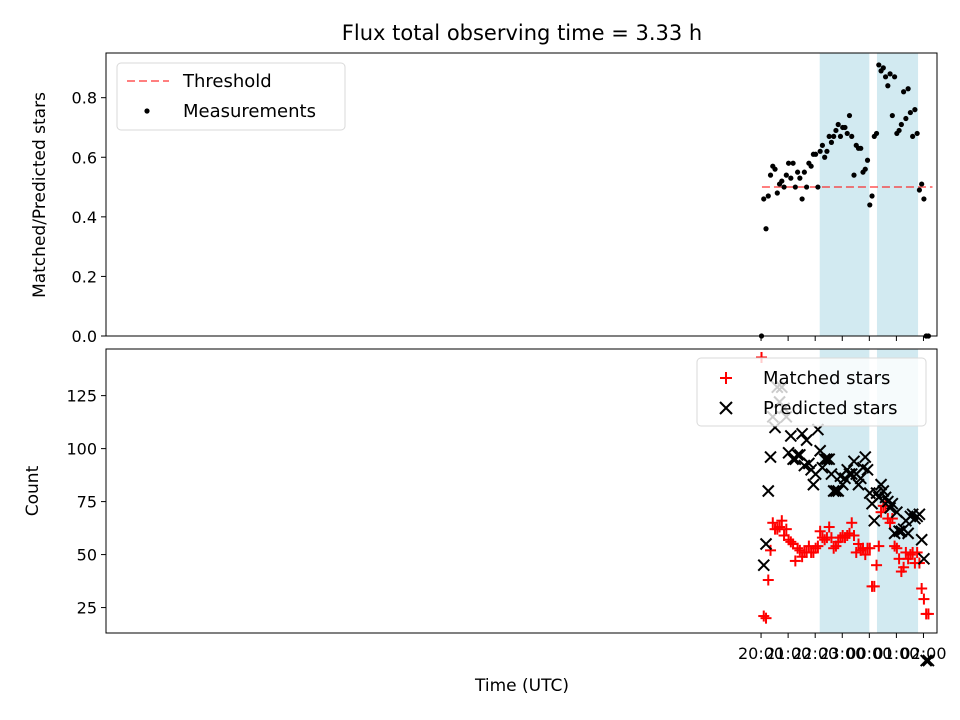 Image resolution: width=960 pixels, height=720 pixels. I want to click on bottom-y-axis-label: Count, so click(33, 490).